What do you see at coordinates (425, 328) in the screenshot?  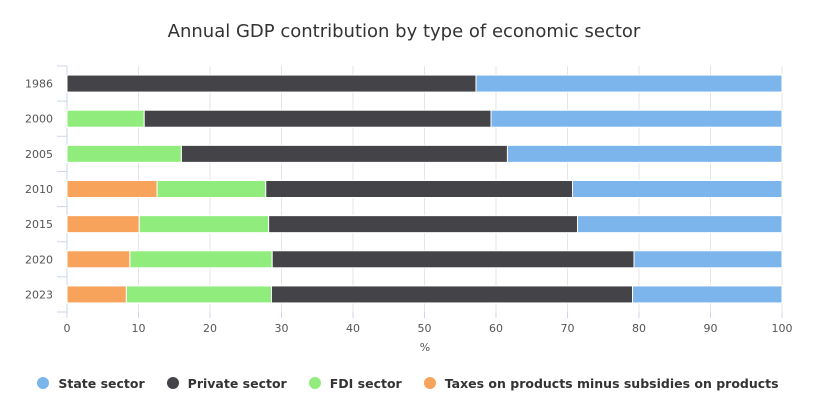 I see `x-tick-label: 50` at bounding box center [425, 328].